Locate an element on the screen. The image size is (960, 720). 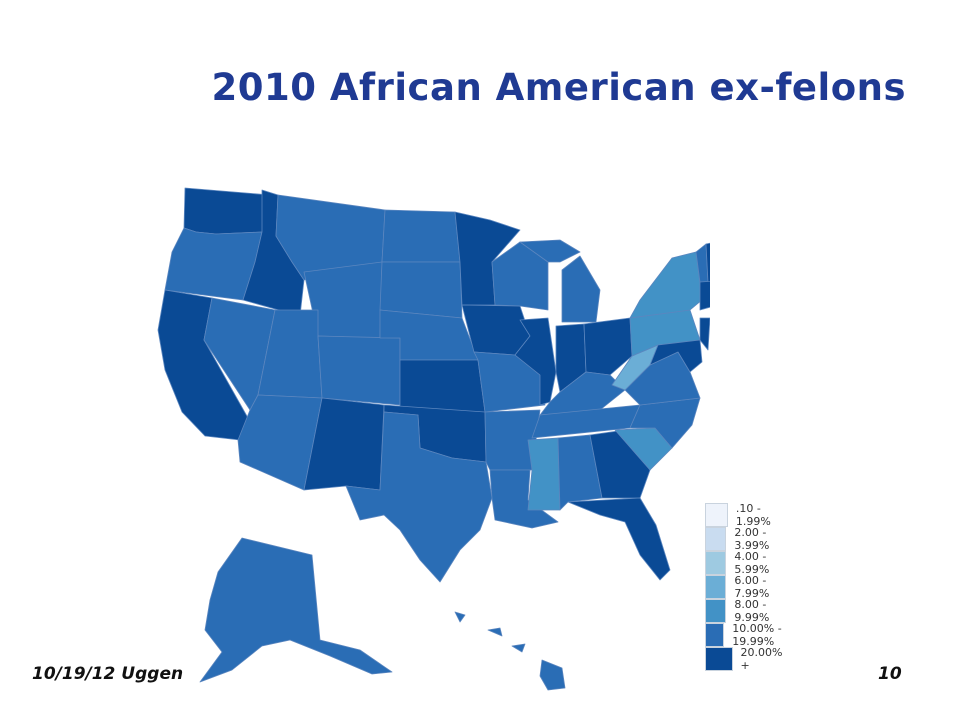
legend-item: .10 - 1.99% is located at coordinates (742, 515).